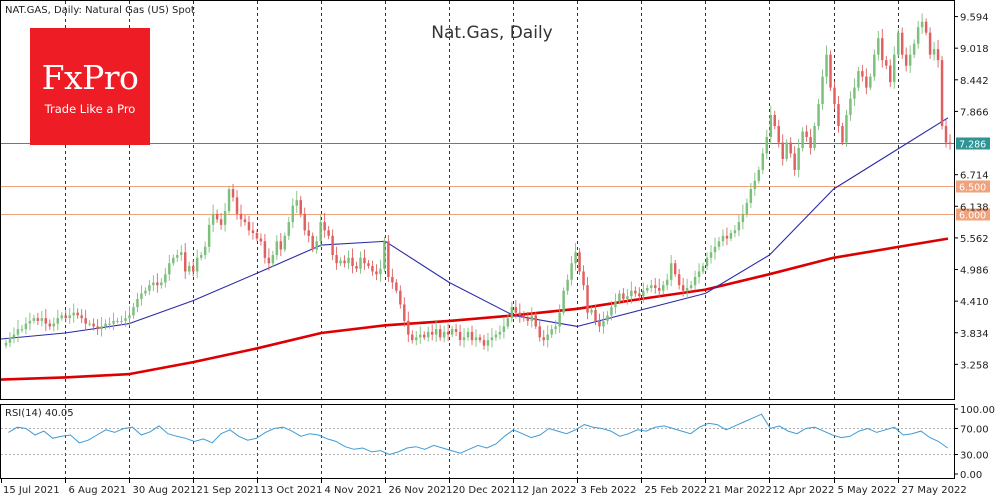  Describe the element at coordinates (421, 490) in the screenshot. I see `x-tick-label: 26 Nov 2021` at that location.